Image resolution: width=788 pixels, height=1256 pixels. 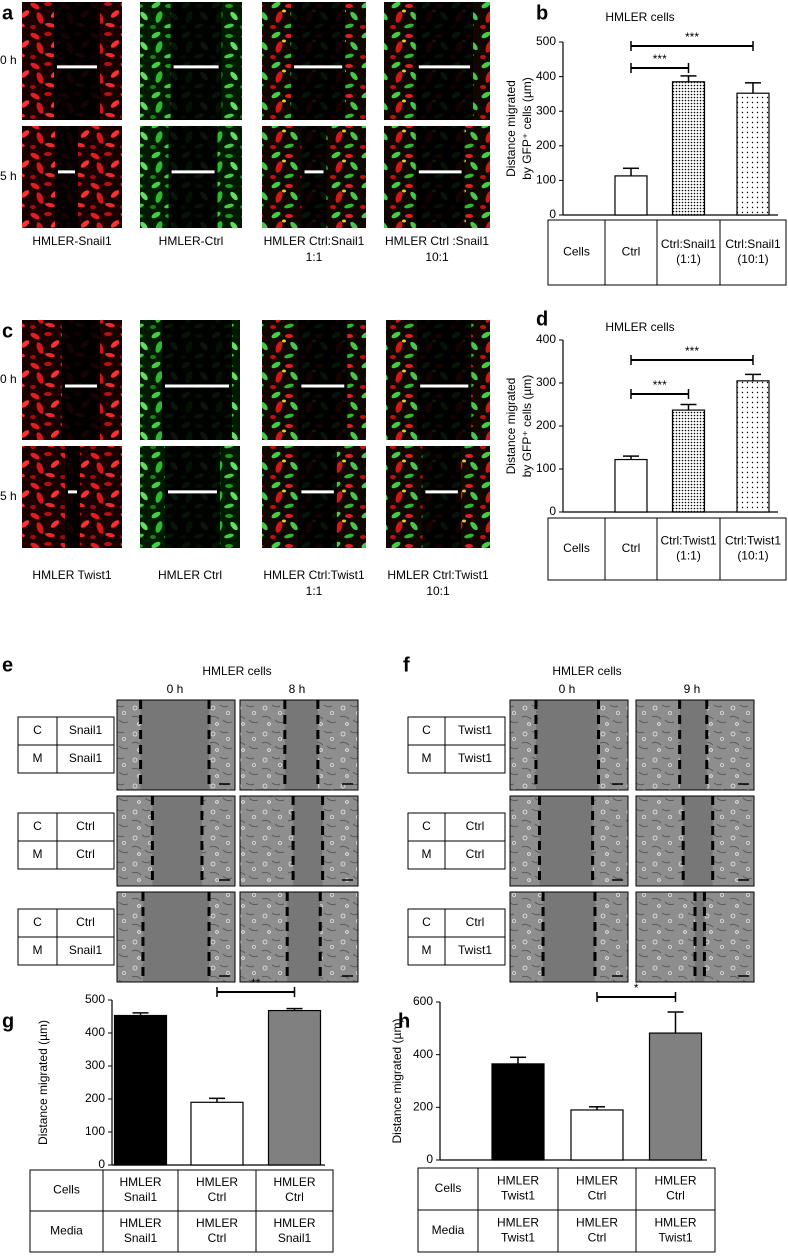 I want to click on image-caption: HMLER-Snail1, so click(x=72, y=241).